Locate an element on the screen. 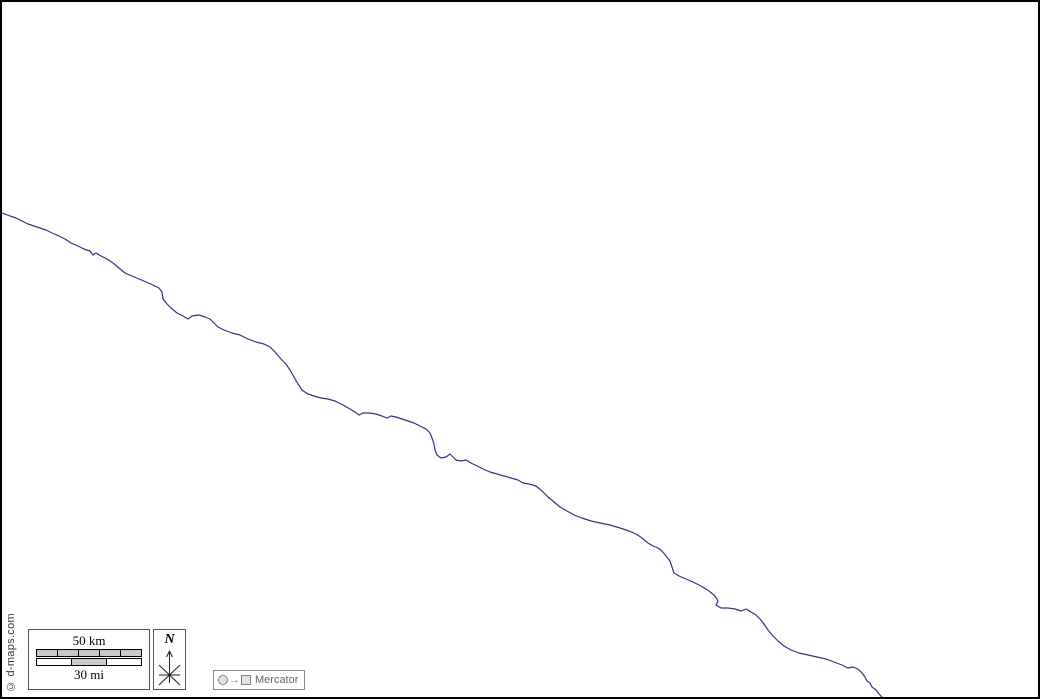 This screenshot has height=699, width=1040. projection-legend: → Mercator is located at coordinates (259, 680).